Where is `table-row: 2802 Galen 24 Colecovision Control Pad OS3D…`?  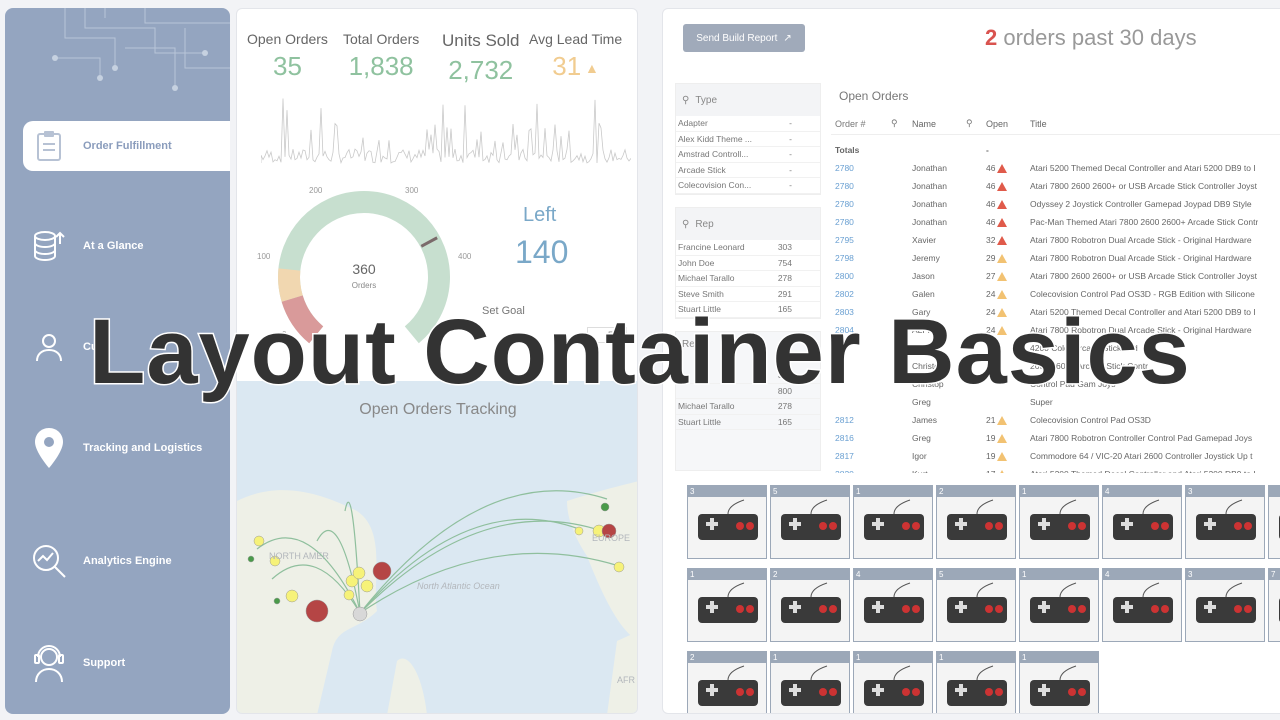
table-row: 2802 Galen 24 Colecovision Control Pad OS3D… is located at coordinates (1055, 294).